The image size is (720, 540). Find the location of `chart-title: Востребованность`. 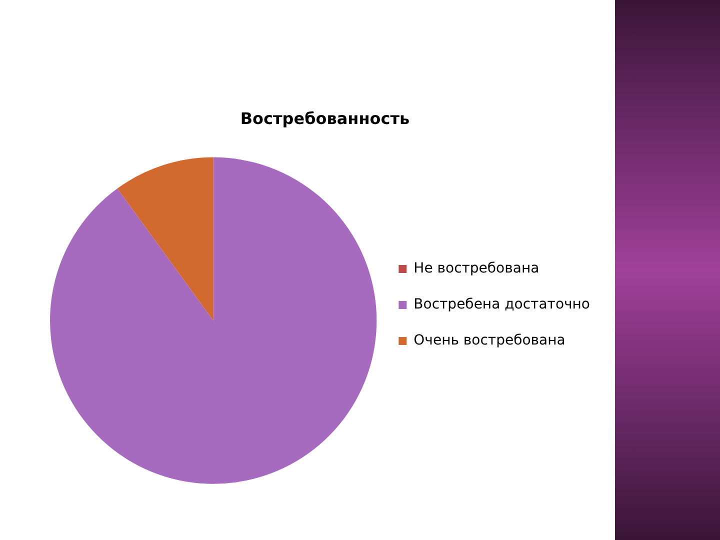

chart-title: Востребованность is located at coordinates (325, 118).